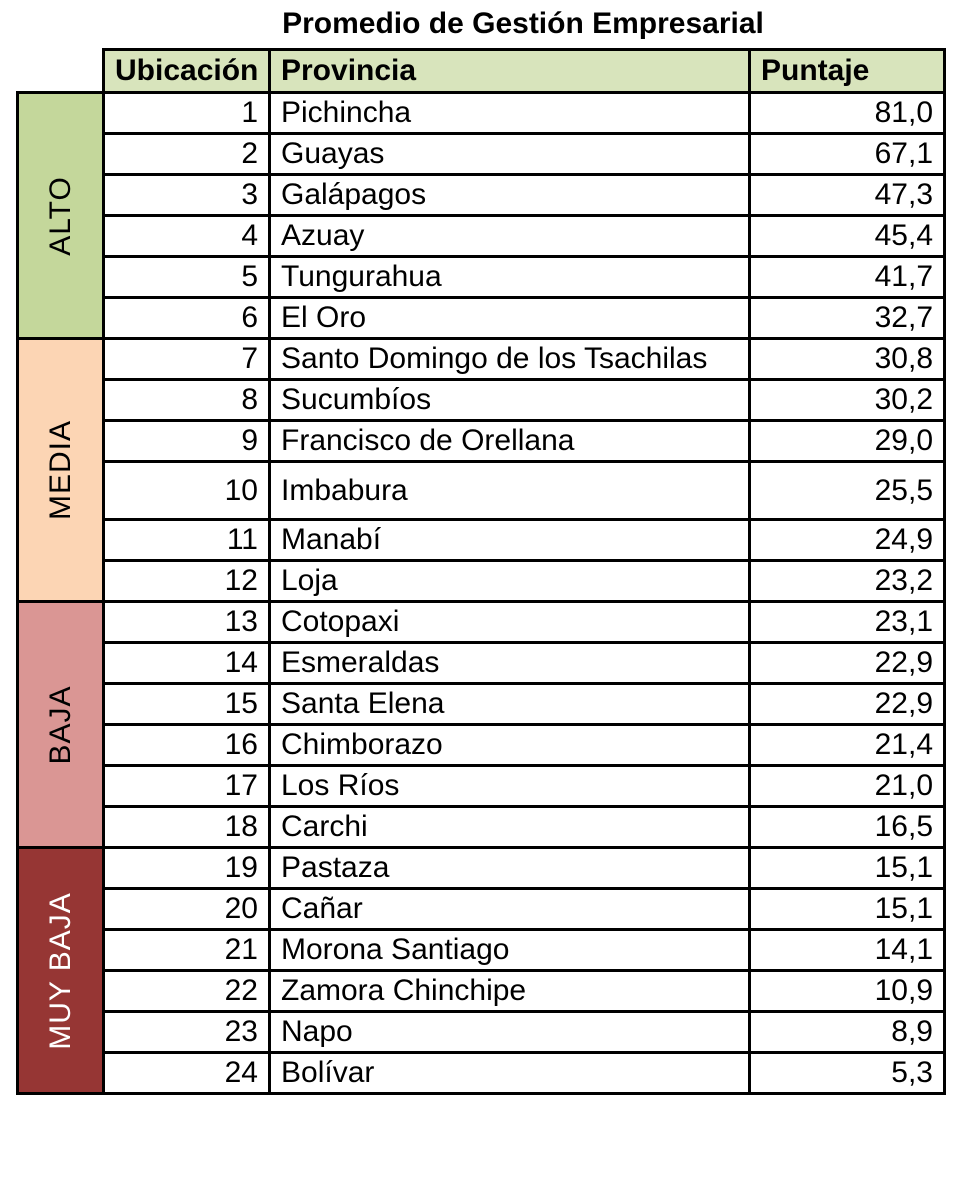 This screenshot has width=956, height=1196. I want to click on group-cell-media: MEDIA, so click(60, 470).